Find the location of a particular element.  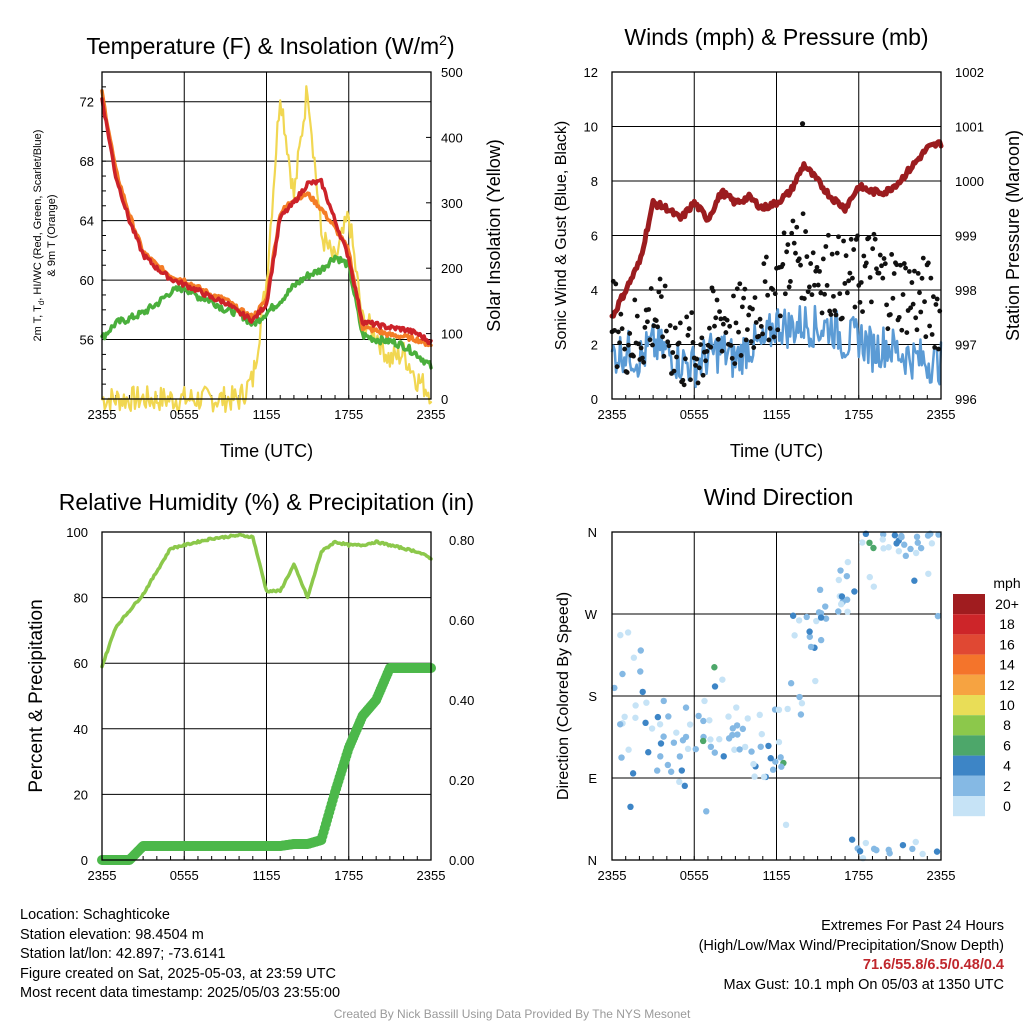

y-tick-label: 80 is located at coordinates (81, 598).